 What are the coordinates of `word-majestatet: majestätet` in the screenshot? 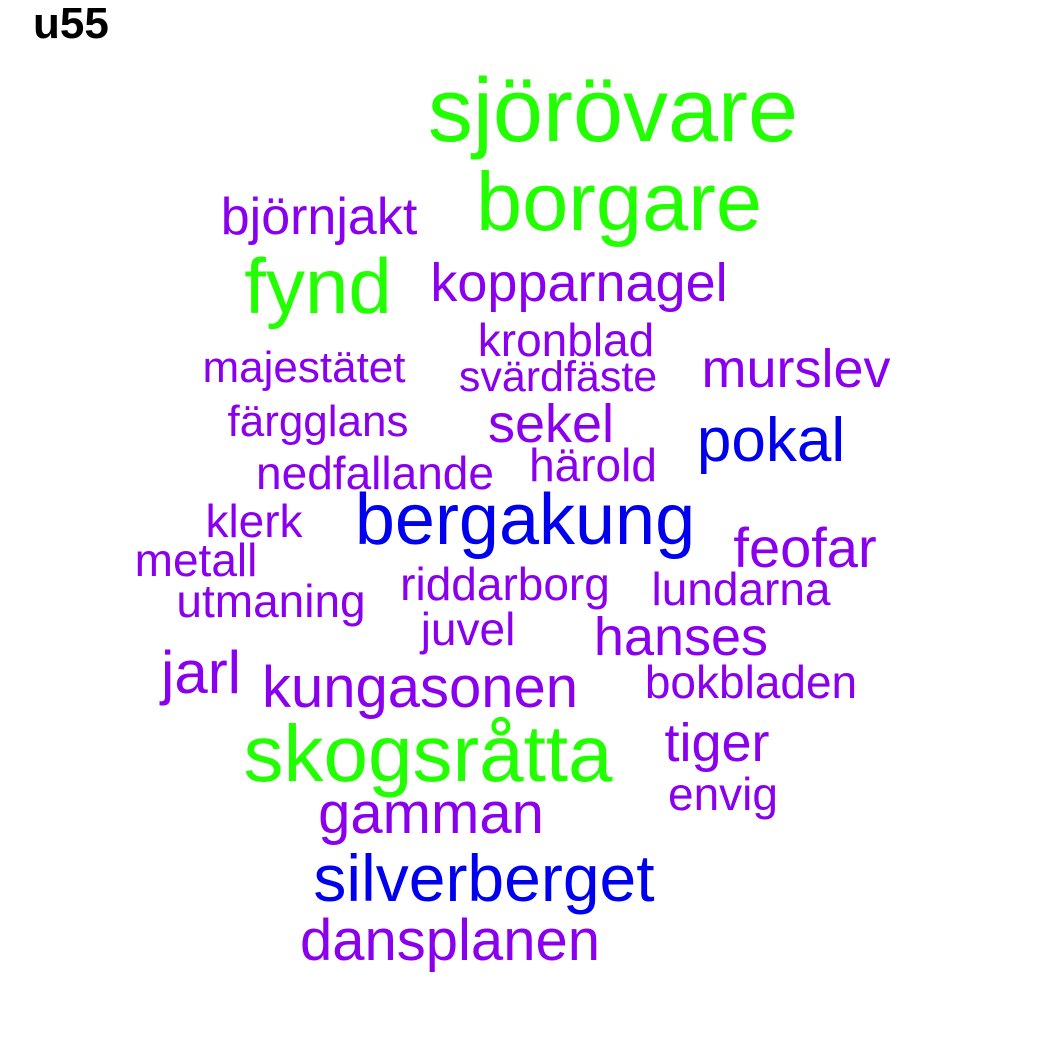 It's located at (304, 367).